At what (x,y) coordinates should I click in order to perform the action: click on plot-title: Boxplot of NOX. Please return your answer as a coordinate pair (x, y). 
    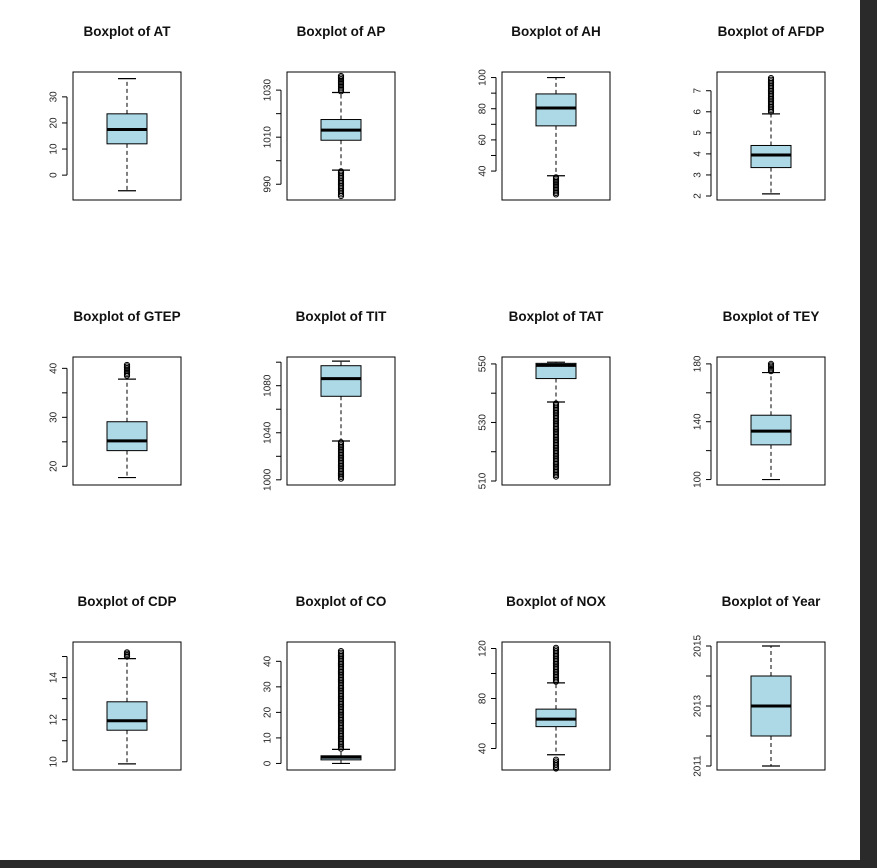
    Looking at the image, I should click on (556, 601).